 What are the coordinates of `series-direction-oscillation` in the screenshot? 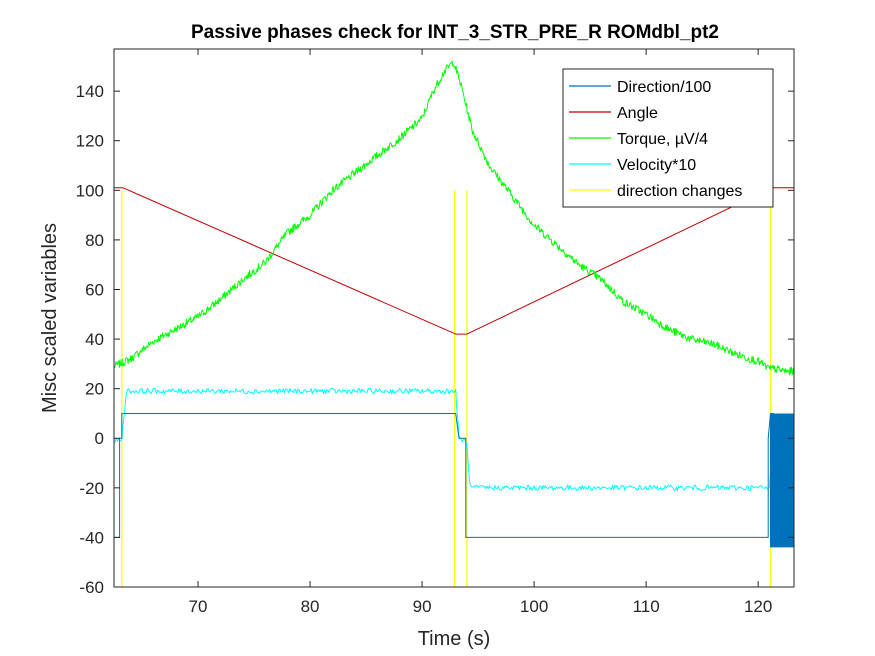 It's located at (782, 480).